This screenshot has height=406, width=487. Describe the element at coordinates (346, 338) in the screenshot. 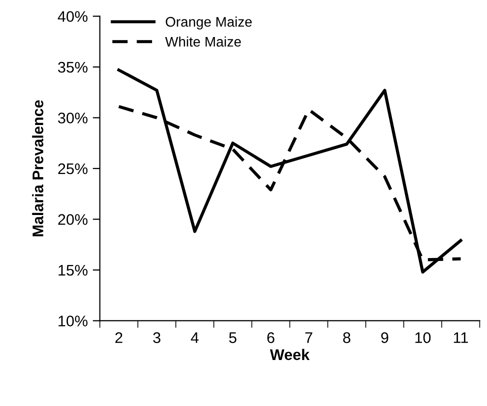

I see `x-tick-label: 8` at that location.